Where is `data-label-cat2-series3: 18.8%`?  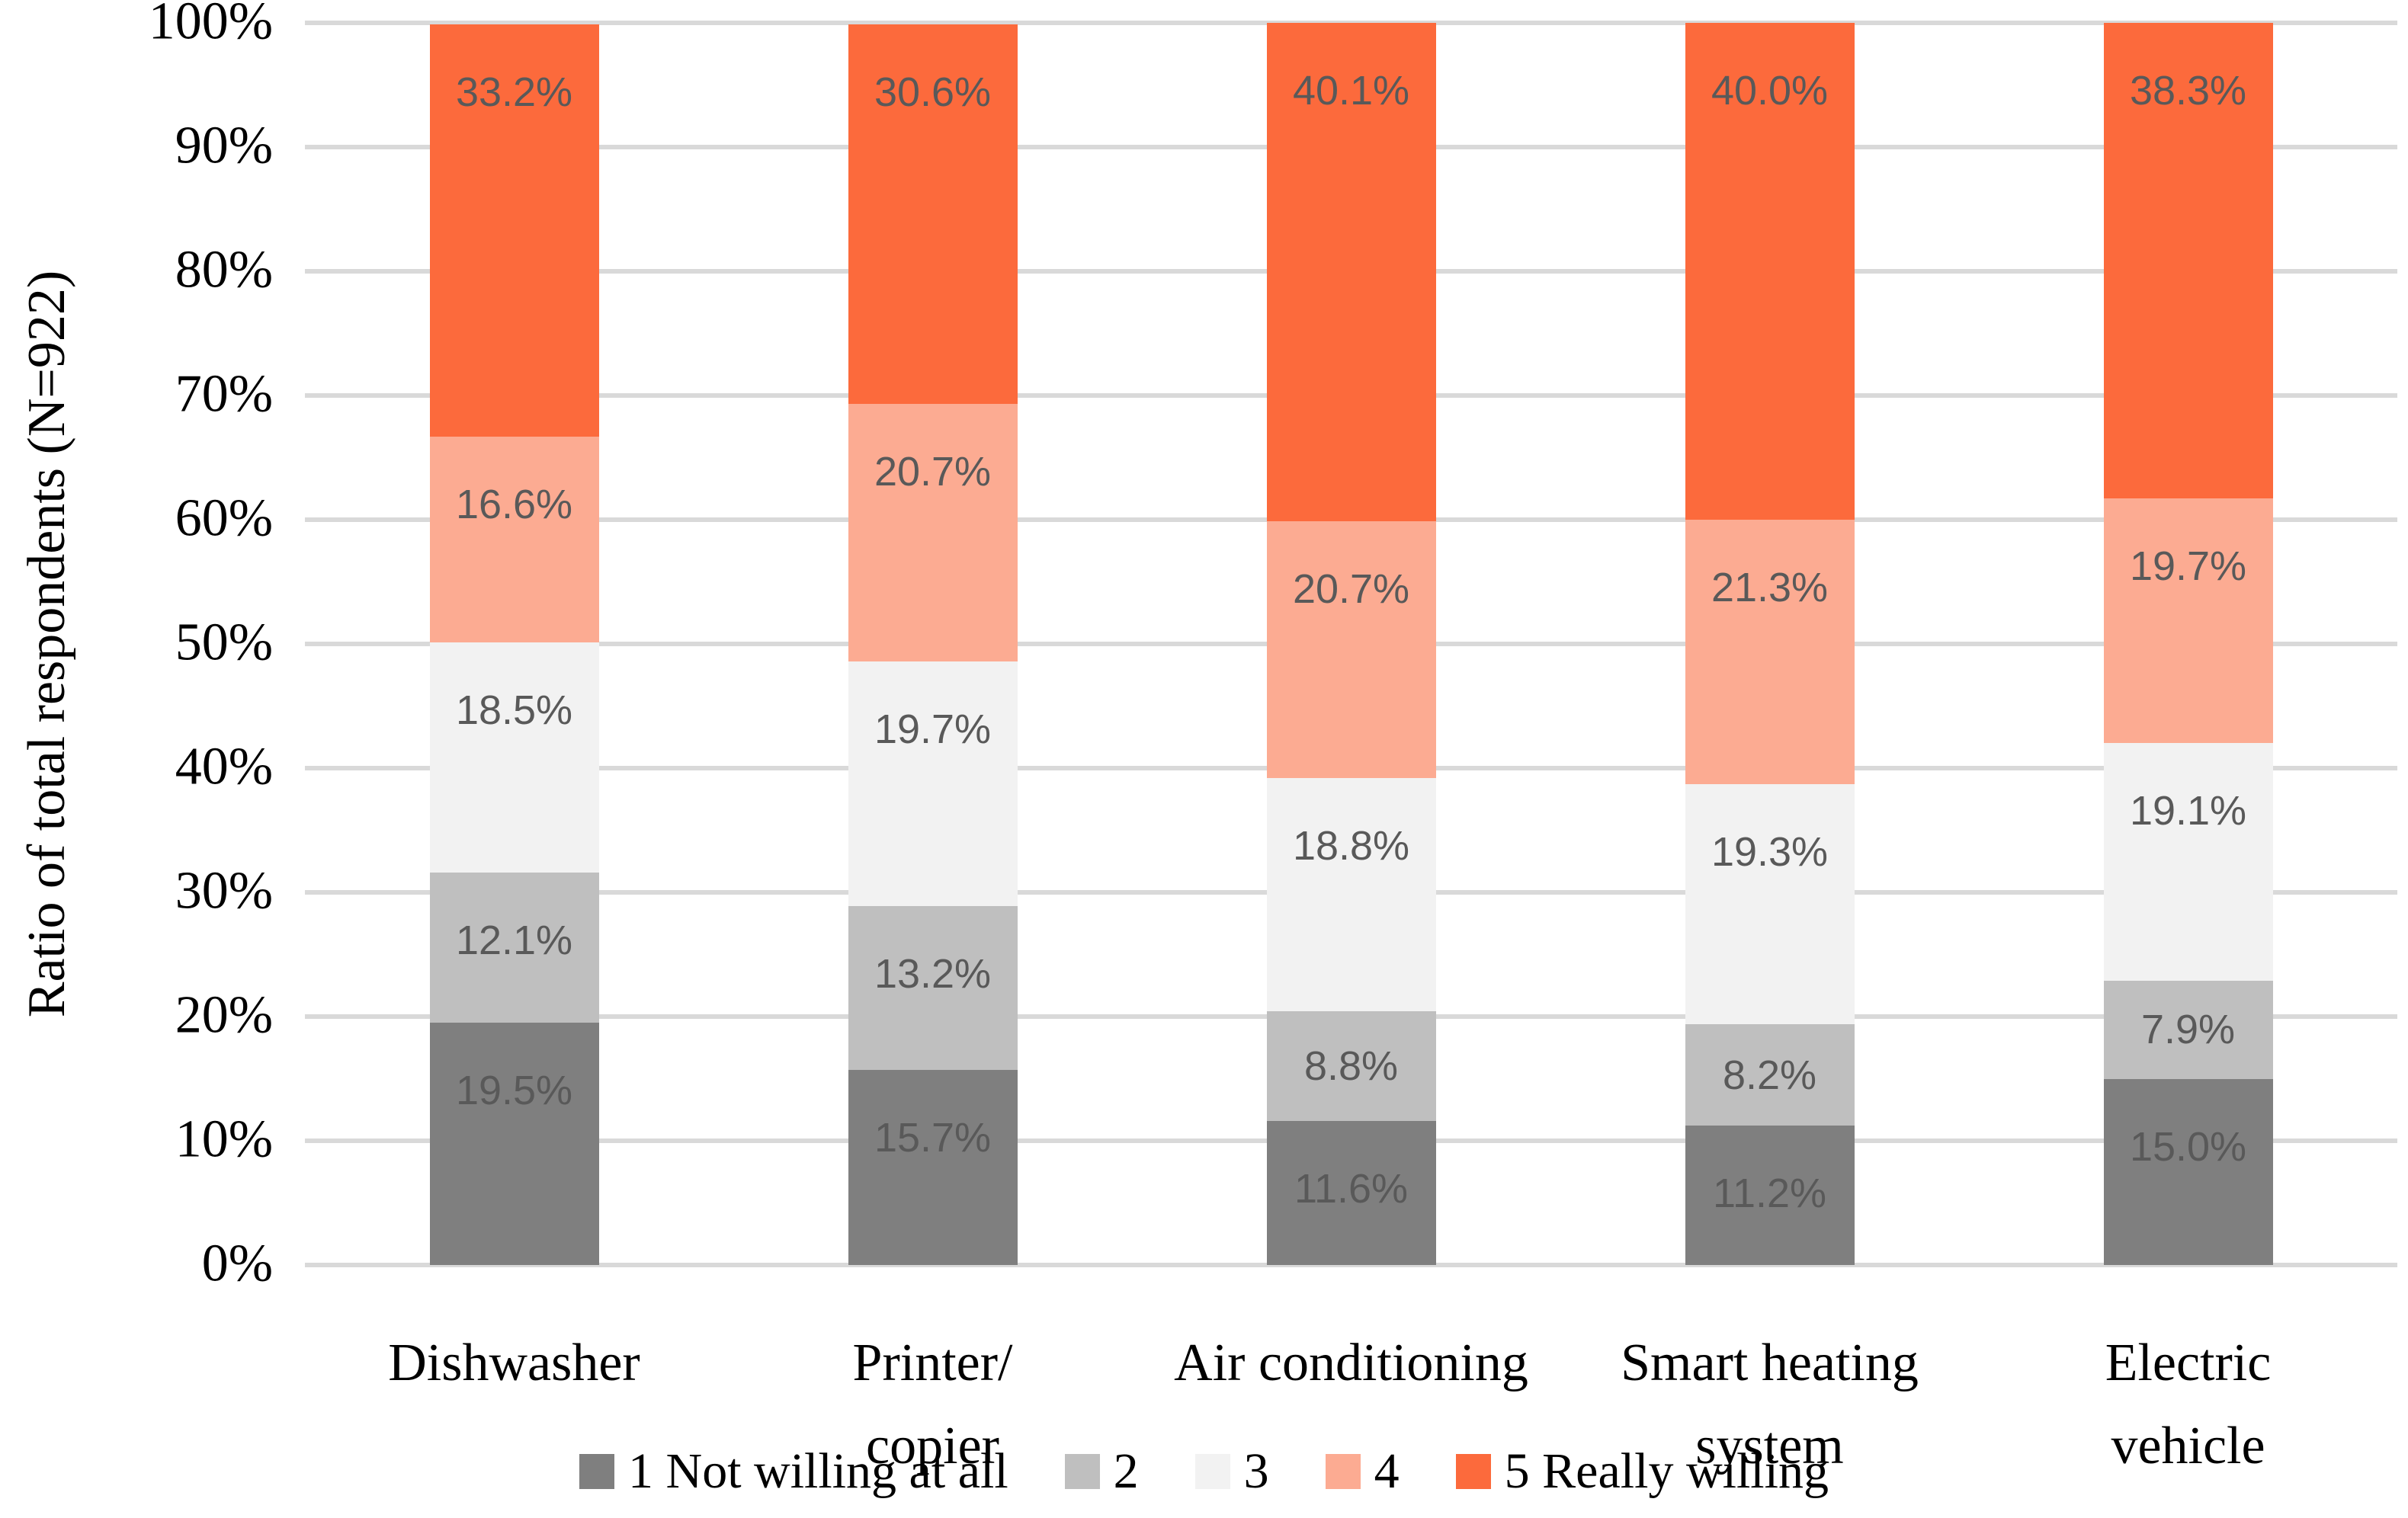
data-label-cat2-series3: 18.8% is located at coordinates (1351, 846).